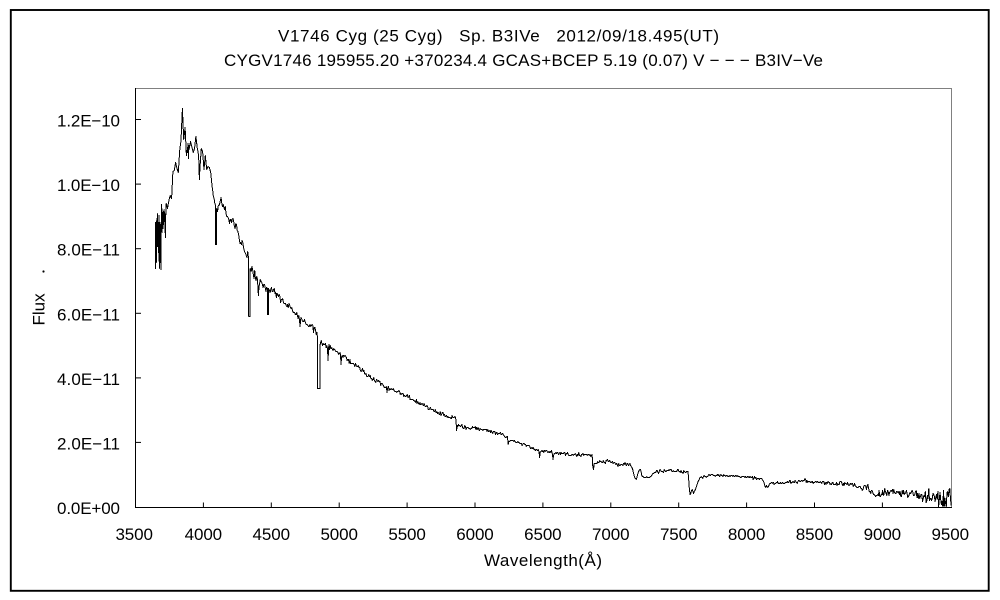 This screenshot has width=1000, height=600. Describe the element at coordinates (543, 534) in the screenshot. I see `svg-text: 6500` at that location.